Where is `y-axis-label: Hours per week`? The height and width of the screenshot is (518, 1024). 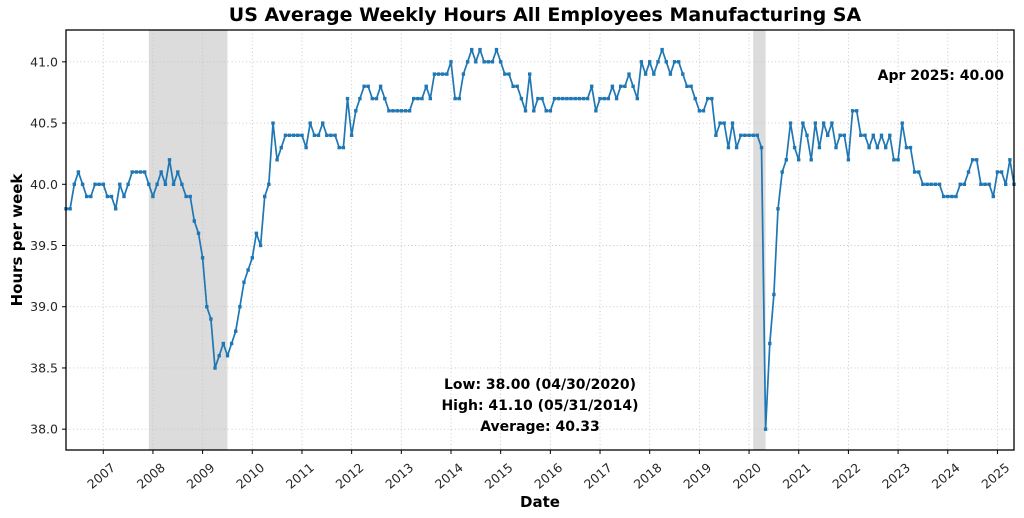
y-axis-label: Hours per week is located at coordinates (17, 240).